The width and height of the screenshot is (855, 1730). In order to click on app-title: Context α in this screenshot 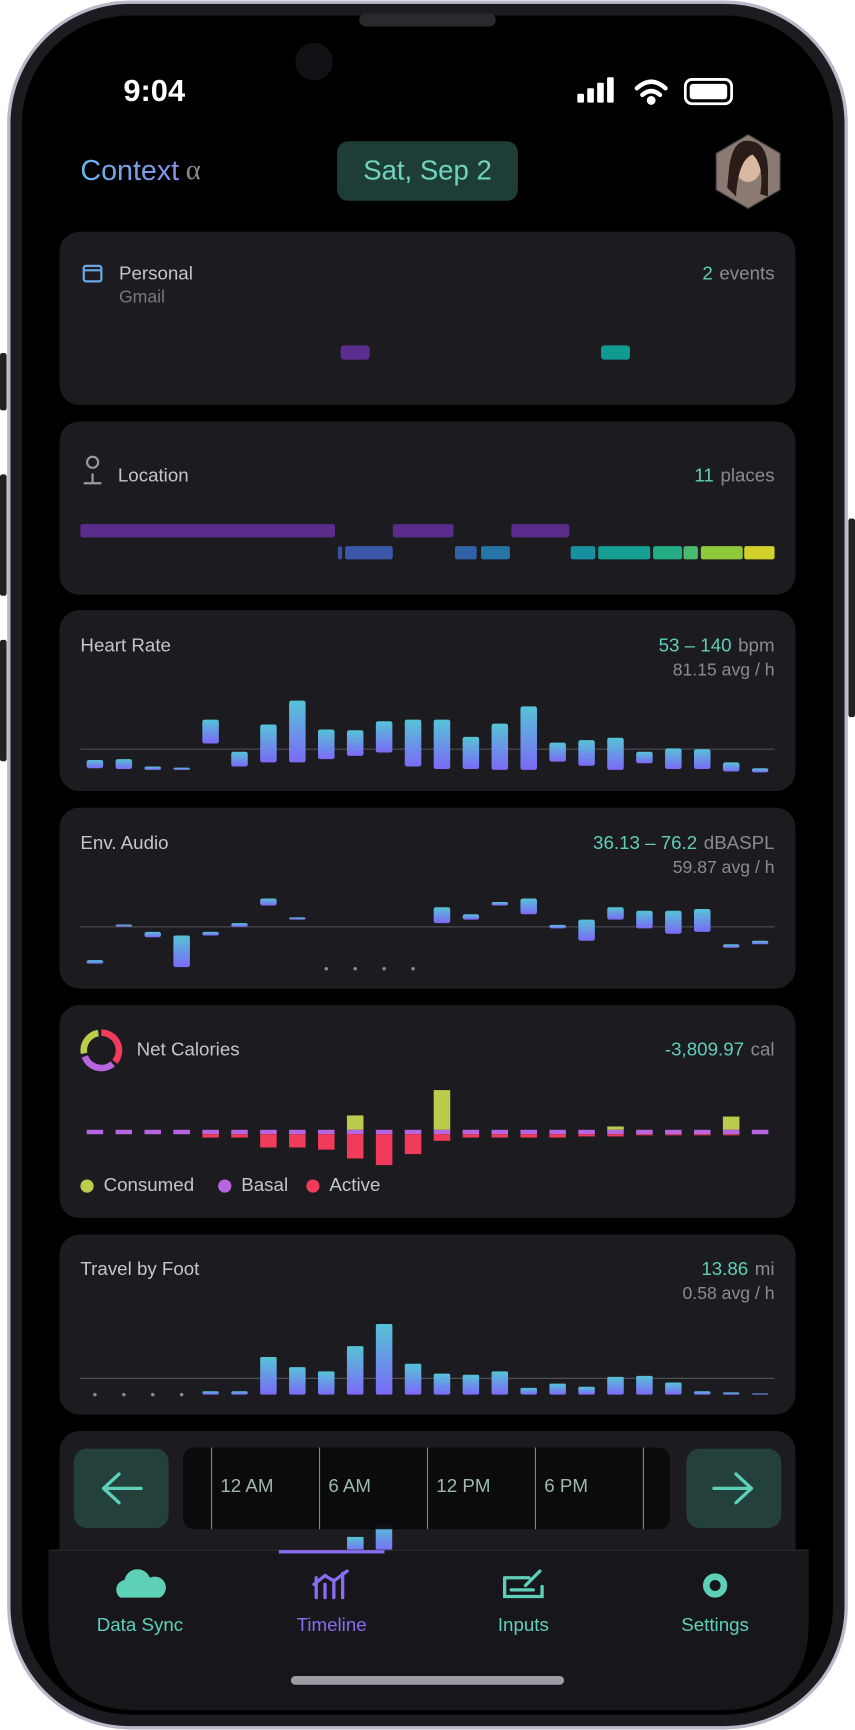, I will do `click(140, 170)`.